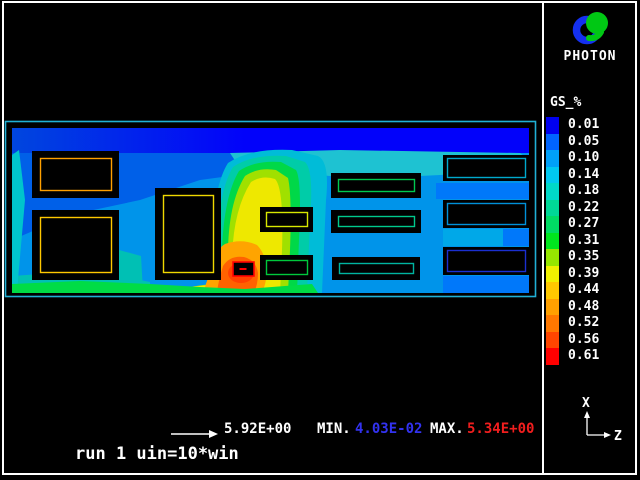  What do you see at coordinates (258, 429) in the screenshot?
I see `vector-scale-value: 5.92E+00` at bounding box center [258, 429].